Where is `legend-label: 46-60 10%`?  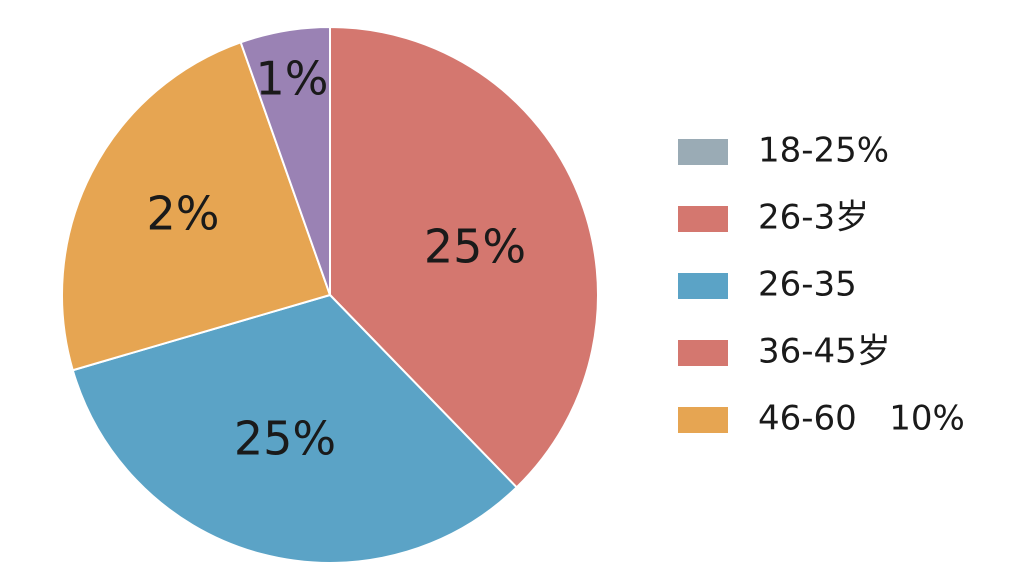 legend-label: 46-60 10% is located at coordinates (861, 419).